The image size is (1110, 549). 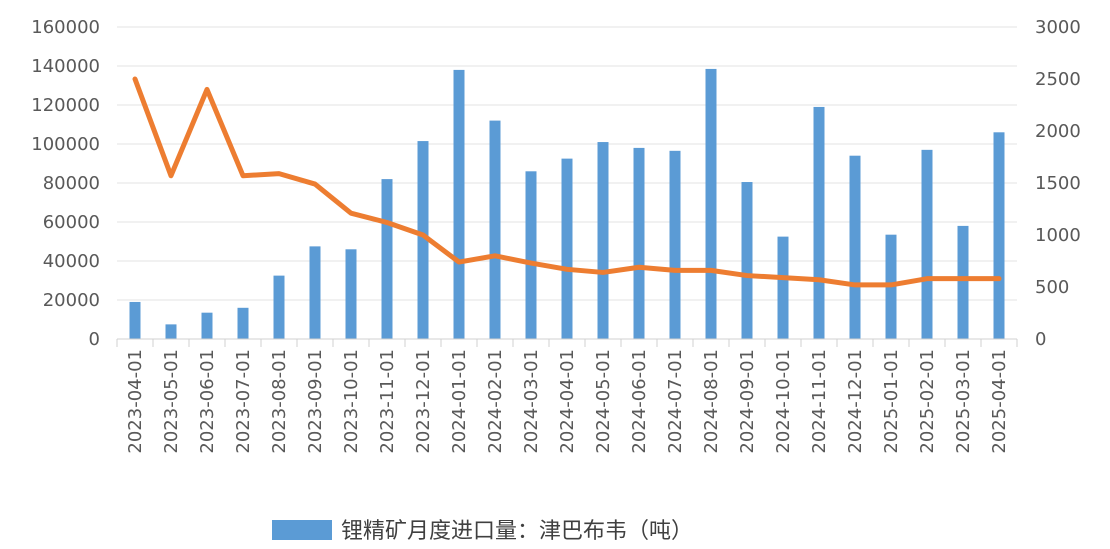 What do you see at coordinates (65, 66) in the screenshot?
I see `left-tick-label: 140000` at bounding box center [65, 66].